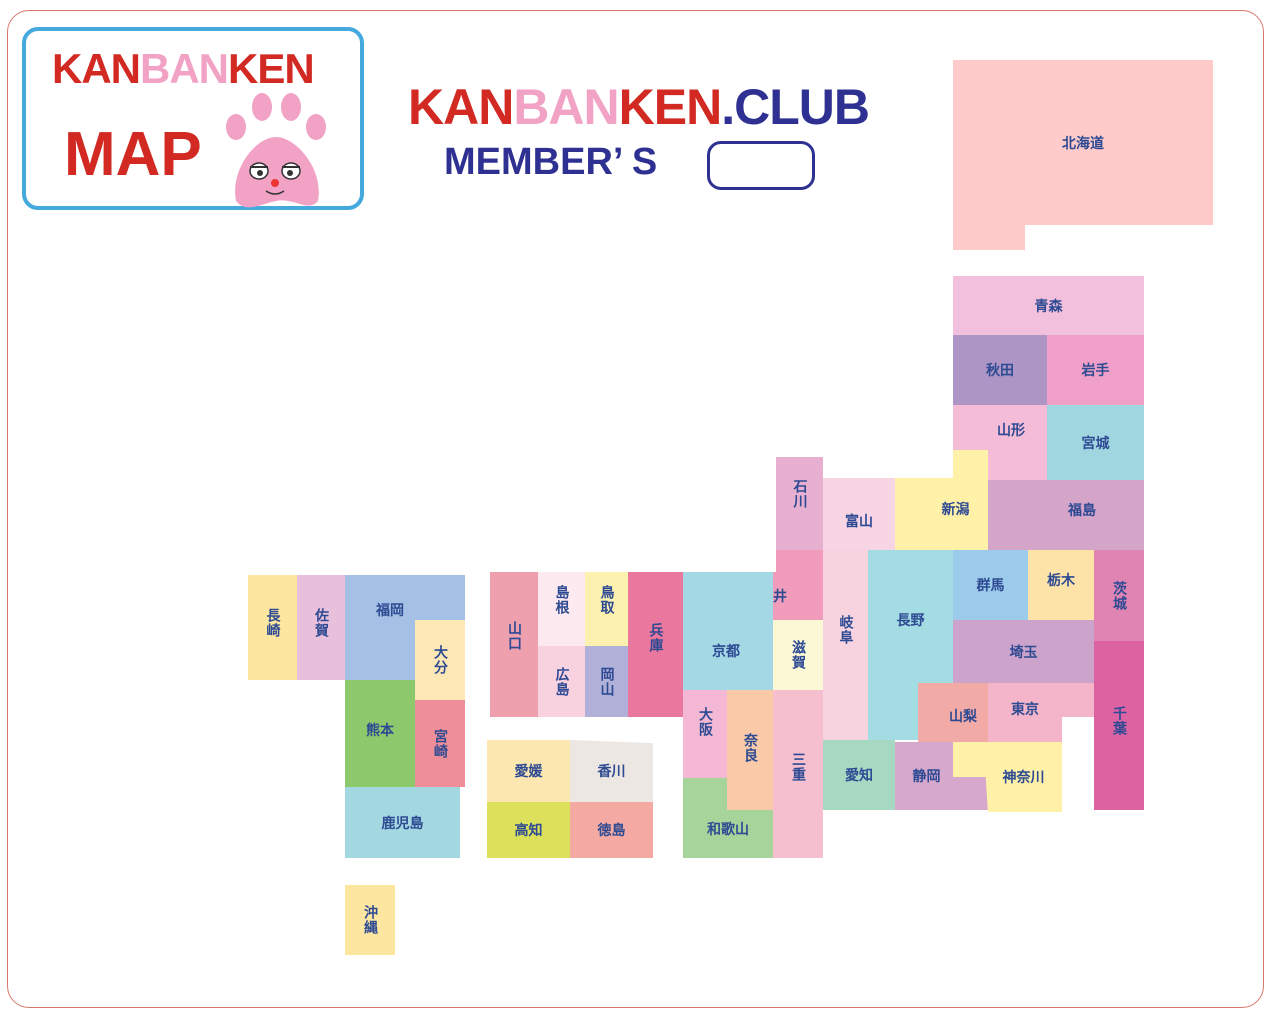 Image resolution: width=1280 pixels, height=1024 pixels. What do you see at coordinates (1082, 511) in the screenshot?
I see `prefecture-label: 福島` at bounding box center [1082, 511].